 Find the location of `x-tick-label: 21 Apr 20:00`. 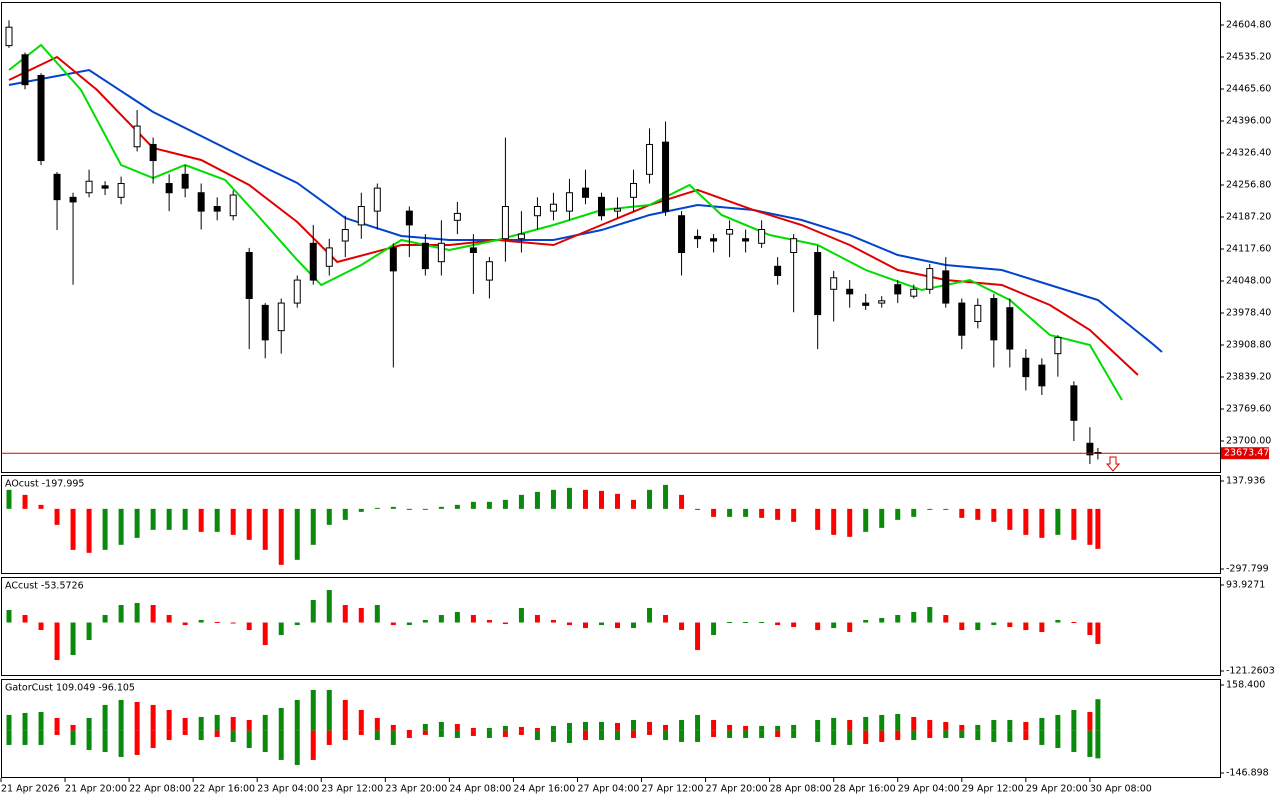

x-tick-label: 21 Apr 20:00 is located at coordinates (96, 789).